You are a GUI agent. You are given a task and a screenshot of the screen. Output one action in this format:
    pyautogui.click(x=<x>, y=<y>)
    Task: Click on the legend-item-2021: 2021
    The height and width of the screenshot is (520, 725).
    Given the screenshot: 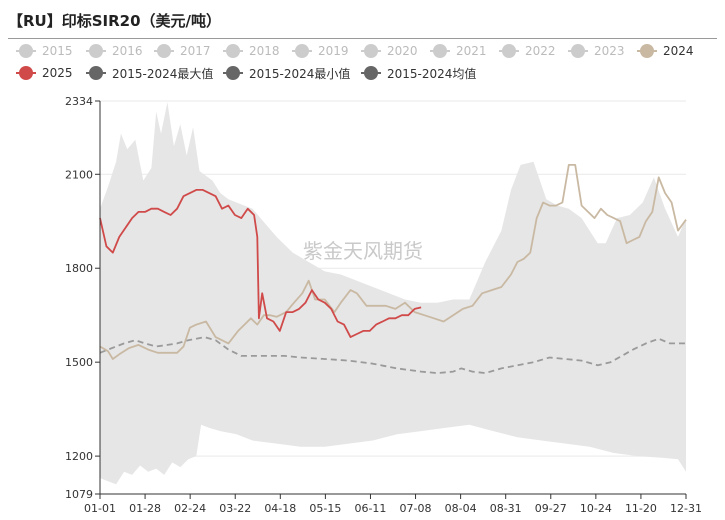 What is the action you would take?
    pyautogui.click(x=458, y=51)
    